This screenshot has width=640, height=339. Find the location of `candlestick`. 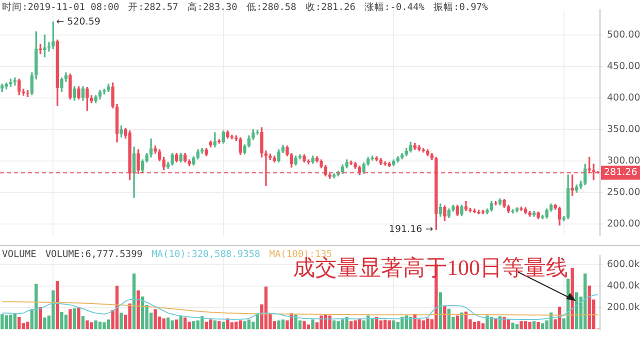

candlestick is located at coordinates (49, 47).